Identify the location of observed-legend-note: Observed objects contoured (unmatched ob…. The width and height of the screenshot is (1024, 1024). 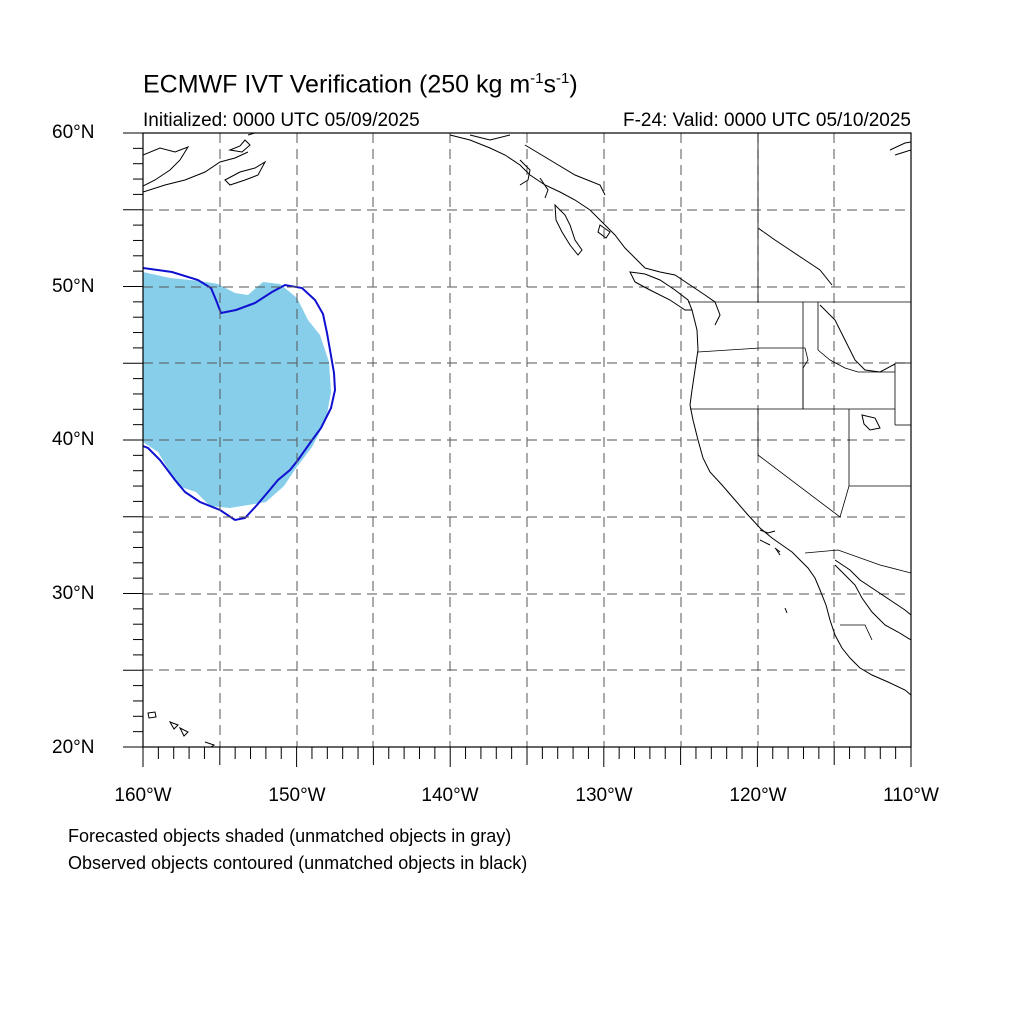
(298, 863).